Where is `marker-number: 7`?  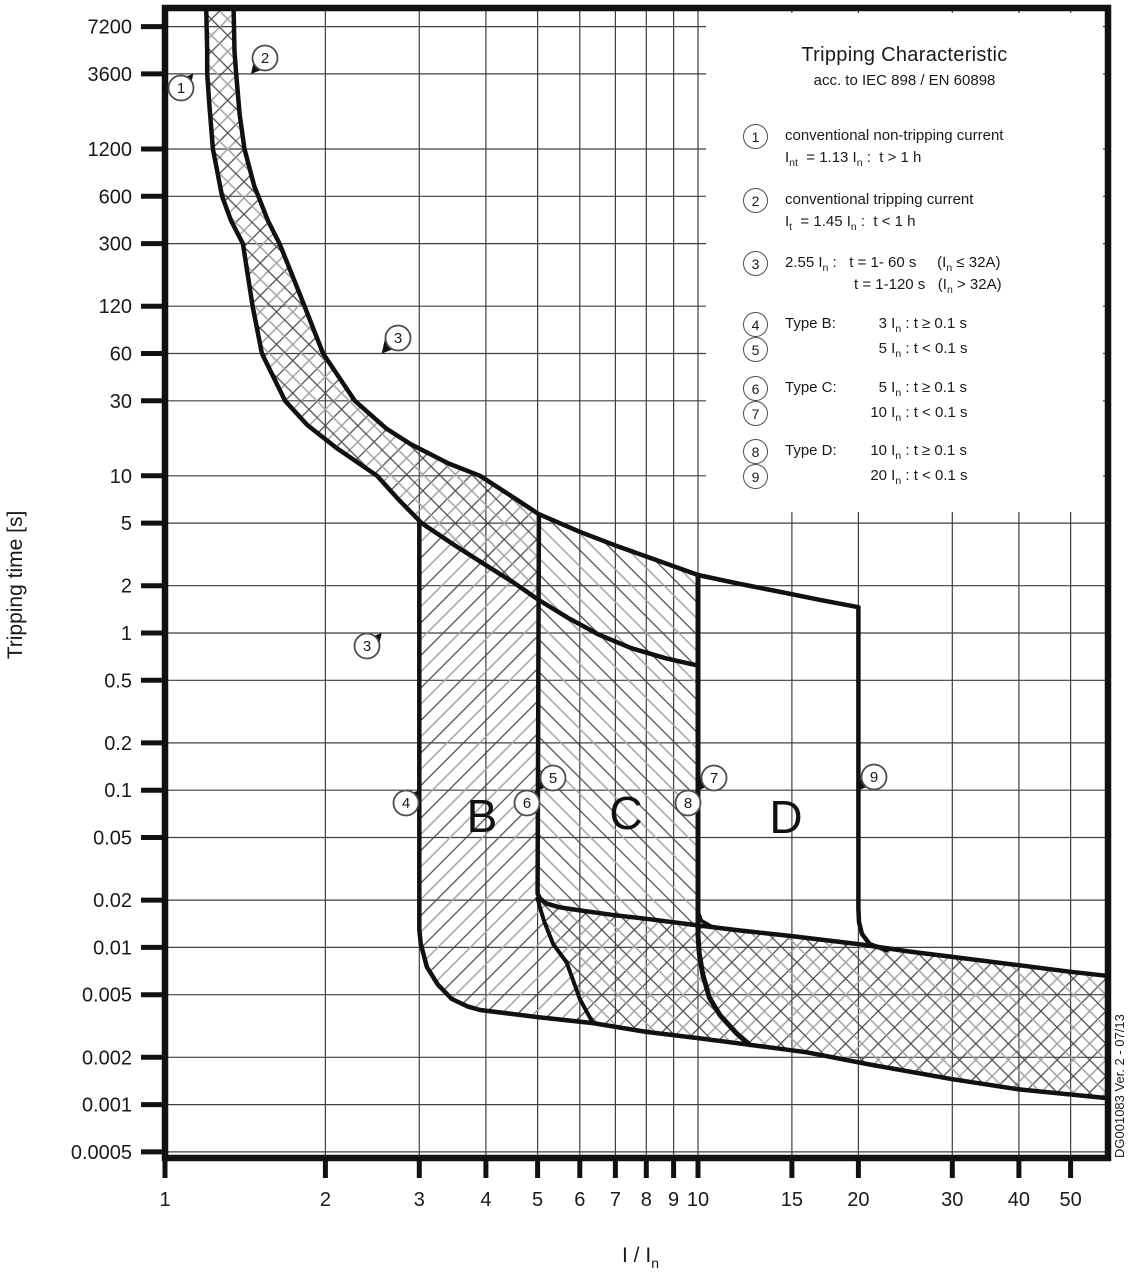 marker-number: 7 is located at coordinates (714, 778).